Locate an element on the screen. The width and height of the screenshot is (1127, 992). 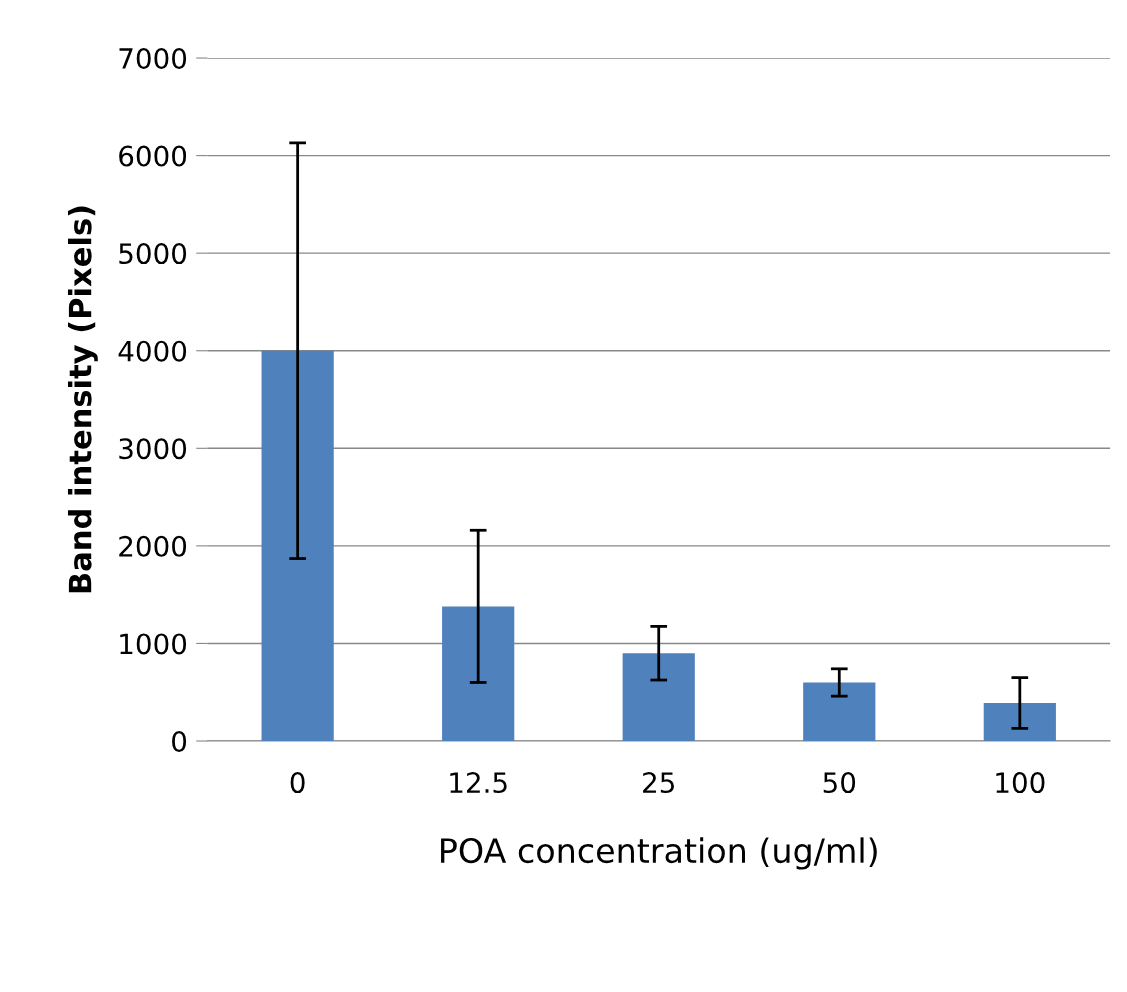
y-tick-label: 4000 is located at coordinates (152, 351).